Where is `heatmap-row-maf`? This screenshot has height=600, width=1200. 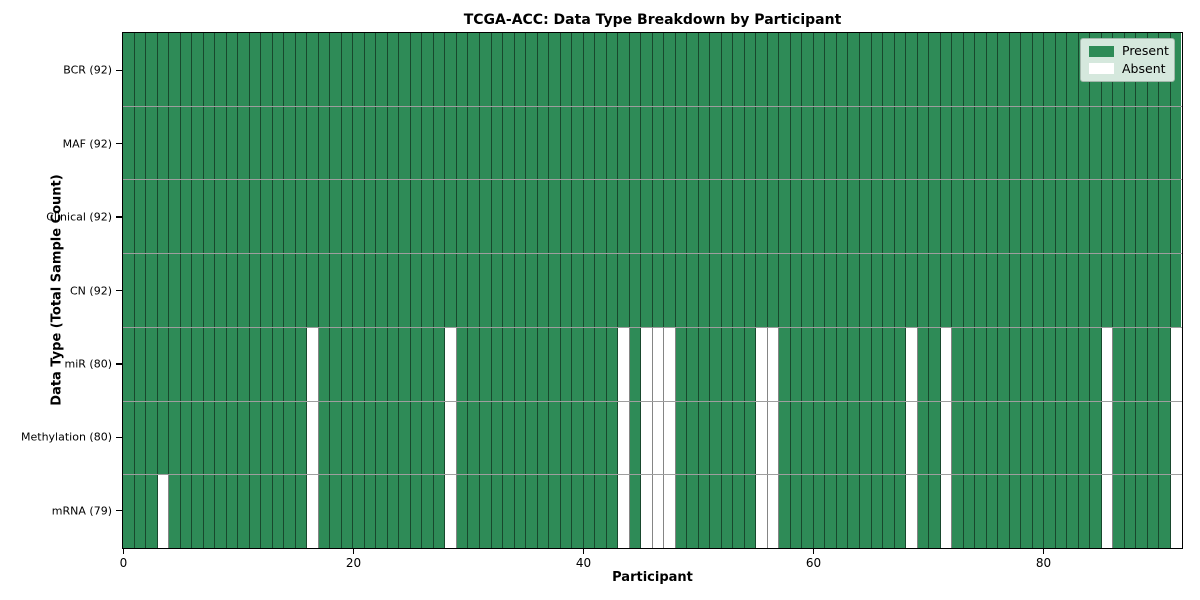
heatmap-row-maf is located at coordinates (652, 143).